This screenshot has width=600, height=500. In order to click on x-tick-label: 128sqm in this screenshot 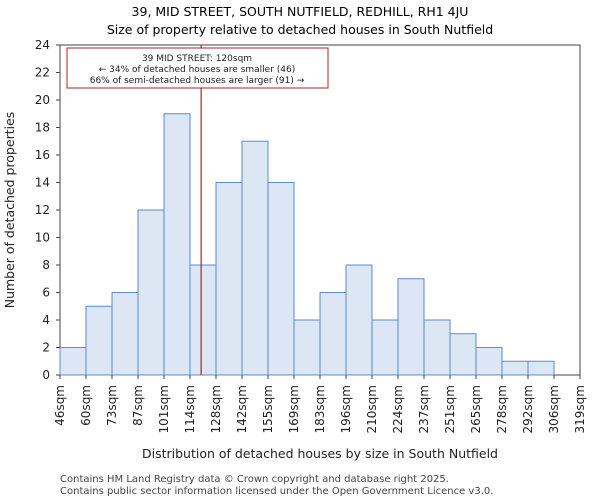, I will do `click(216, 409)`.